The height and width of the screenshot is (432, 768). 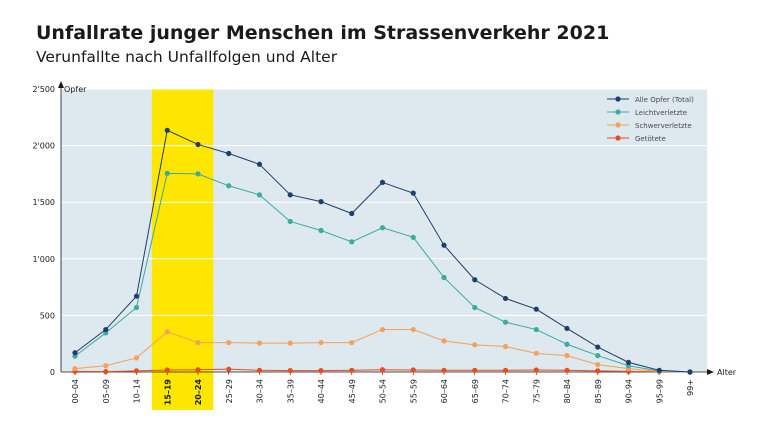 I want to click on x-axis-label: Alter, so click(x=727, y=372).